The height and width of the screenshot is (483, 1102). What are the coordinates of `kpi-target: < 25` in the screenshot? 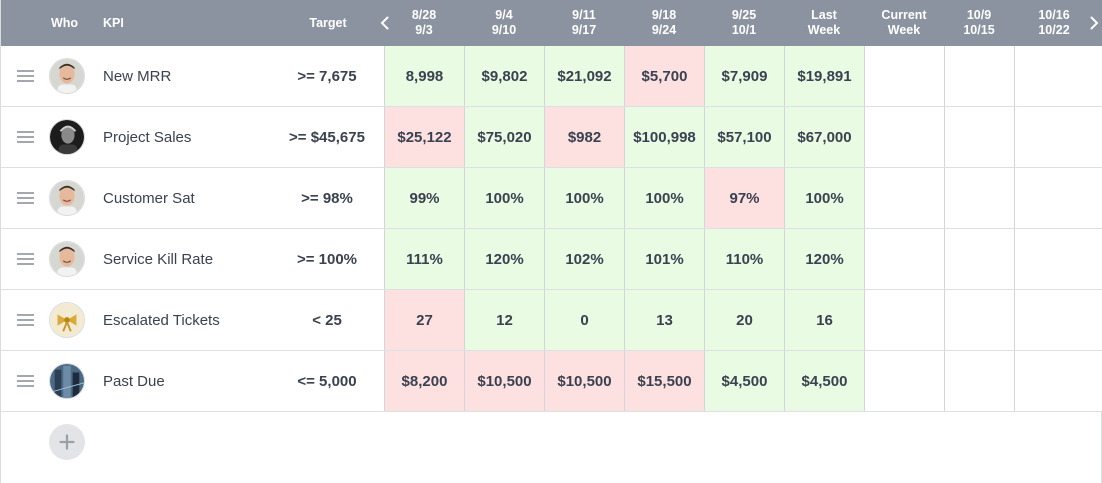 It's located at (327, 320).